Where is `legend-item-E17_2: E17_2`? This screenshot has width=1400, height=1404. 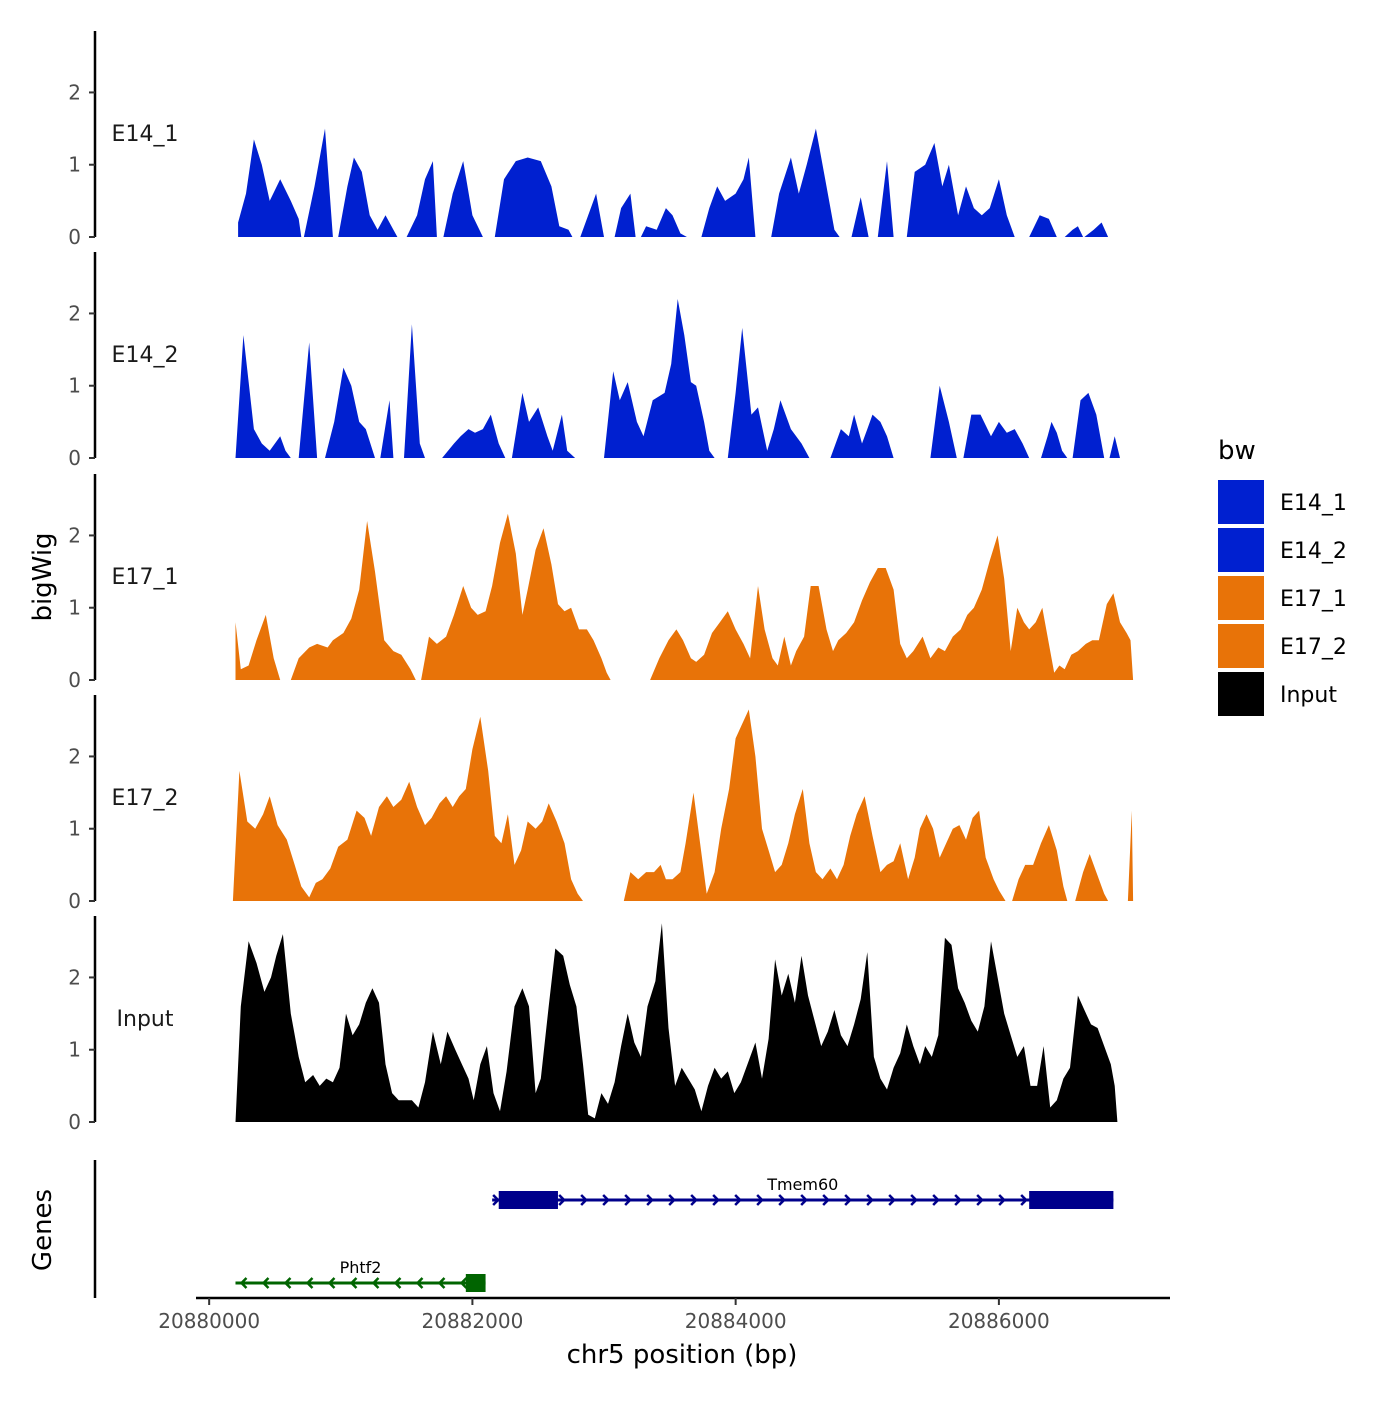
legend-item-E17_2: E17_2 is located at coordinates (1282, 646).